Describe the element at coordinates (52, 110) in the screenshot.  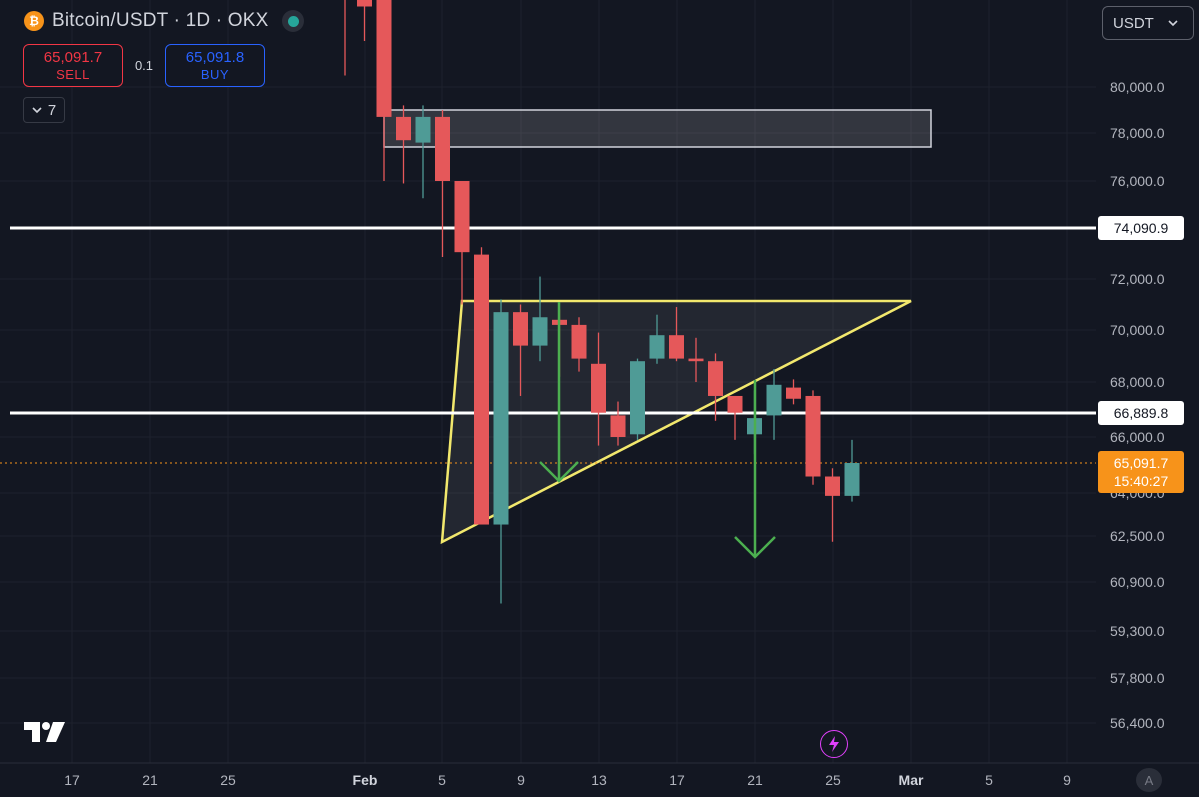
I see `indicator-count: 7` at that location.